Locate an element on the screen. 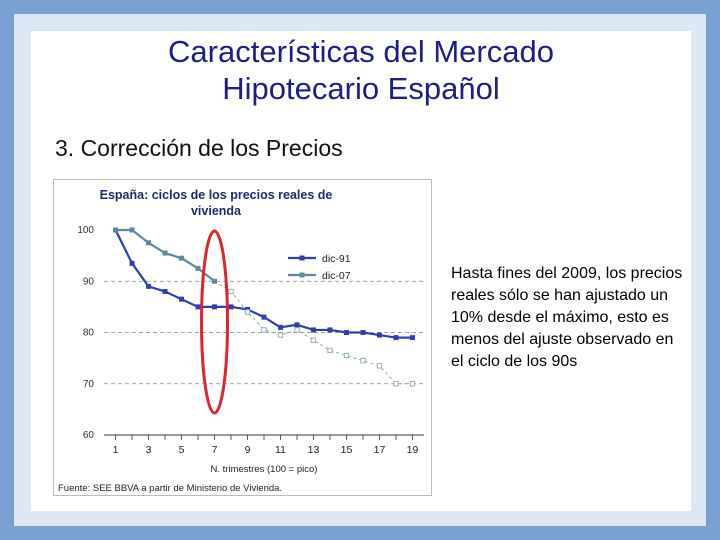 The height and width of the screenshot is (540, 720). chart-xlabel: N. trimestres (100 = pico) is located at coordinates (264, 469).